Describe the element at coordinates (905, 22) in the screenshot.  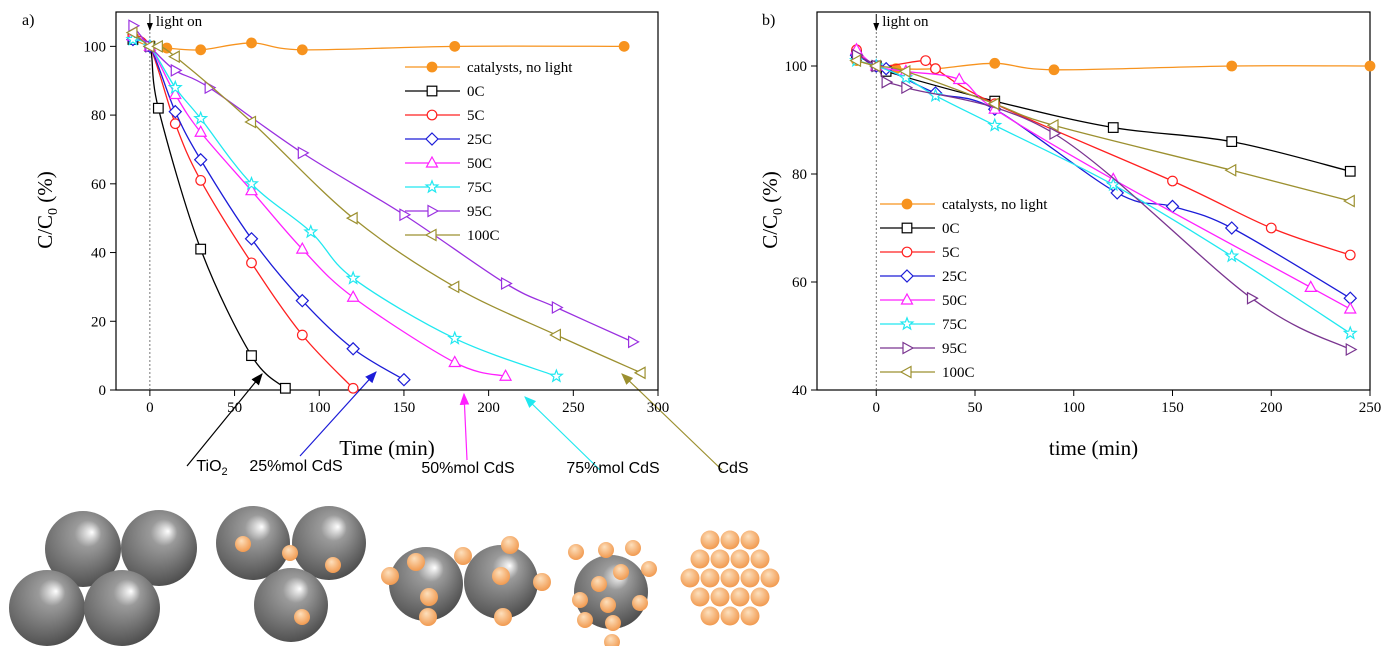
I see `annotation: light on` at that location.